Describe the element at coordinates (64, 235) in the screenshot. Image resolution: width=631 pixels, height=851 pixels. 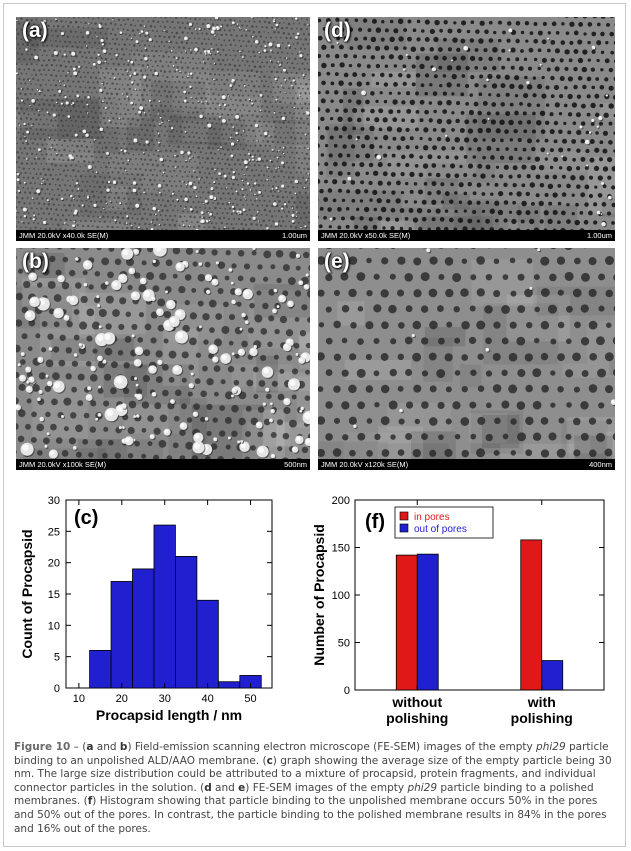
I see `sem-info-a: JMM 20.0kV x40.0k SE(M)` at that location.